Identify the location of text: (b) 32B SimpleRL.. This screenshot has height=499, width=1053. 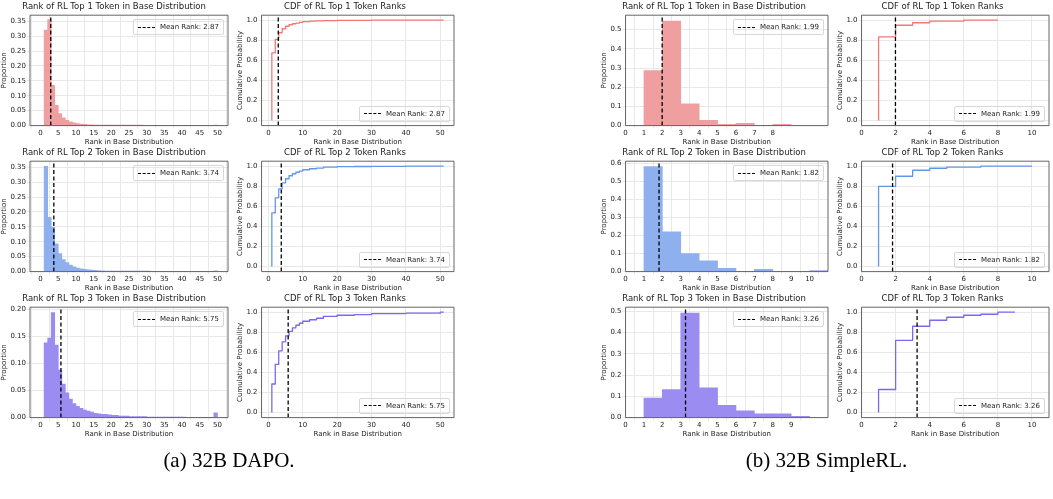
(826, 460).